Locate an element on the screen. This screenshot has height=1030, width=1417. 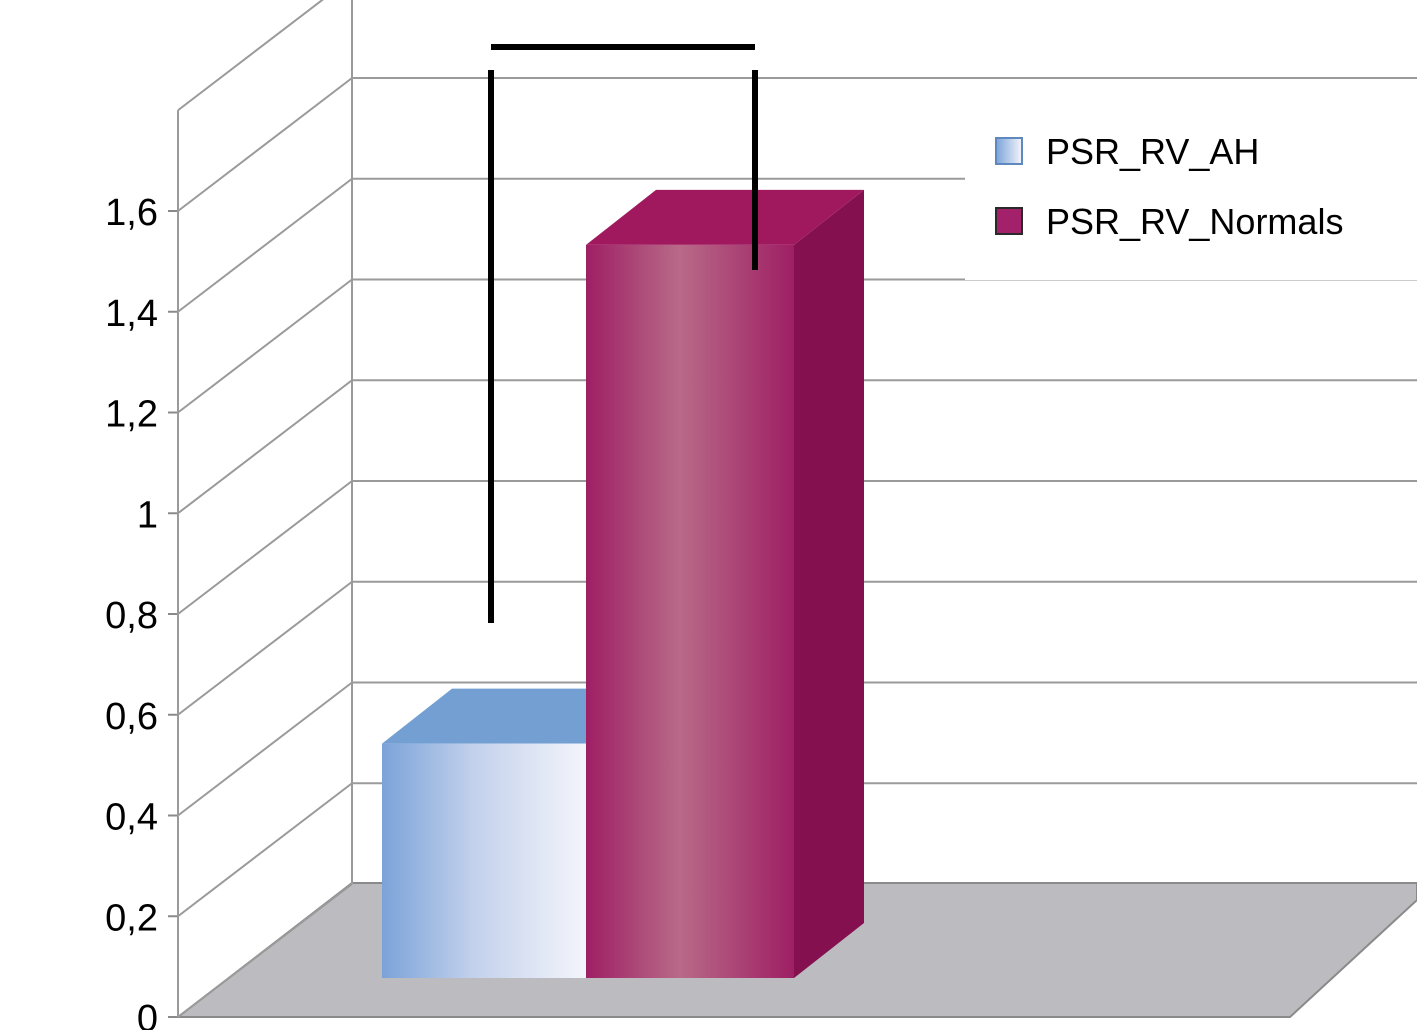
y-tick-label: 1 is located at coordinates (147, 515).